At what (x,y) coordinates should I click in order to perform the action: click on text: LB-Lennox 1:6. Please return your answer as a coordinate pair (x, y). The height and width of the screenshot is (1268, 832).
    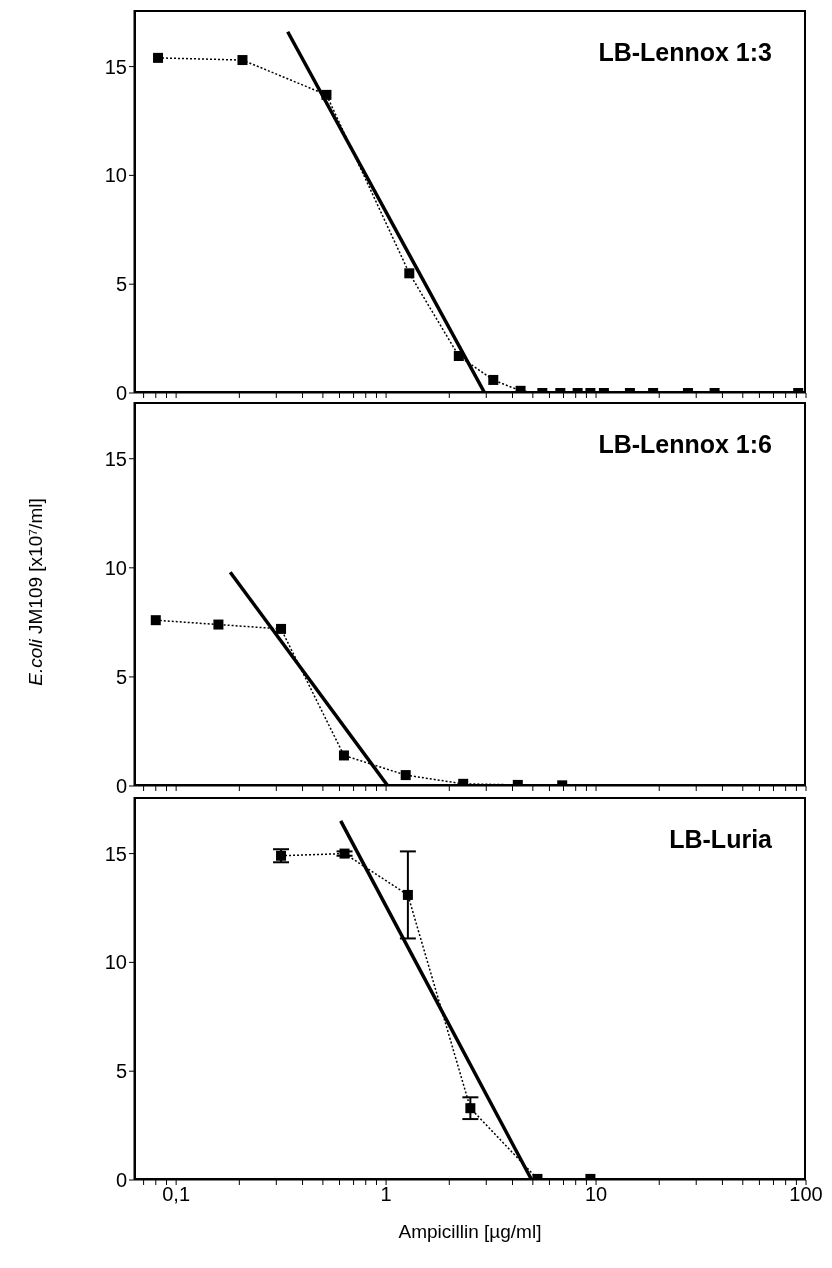
    Looking at the image, I should click on (685, 444).